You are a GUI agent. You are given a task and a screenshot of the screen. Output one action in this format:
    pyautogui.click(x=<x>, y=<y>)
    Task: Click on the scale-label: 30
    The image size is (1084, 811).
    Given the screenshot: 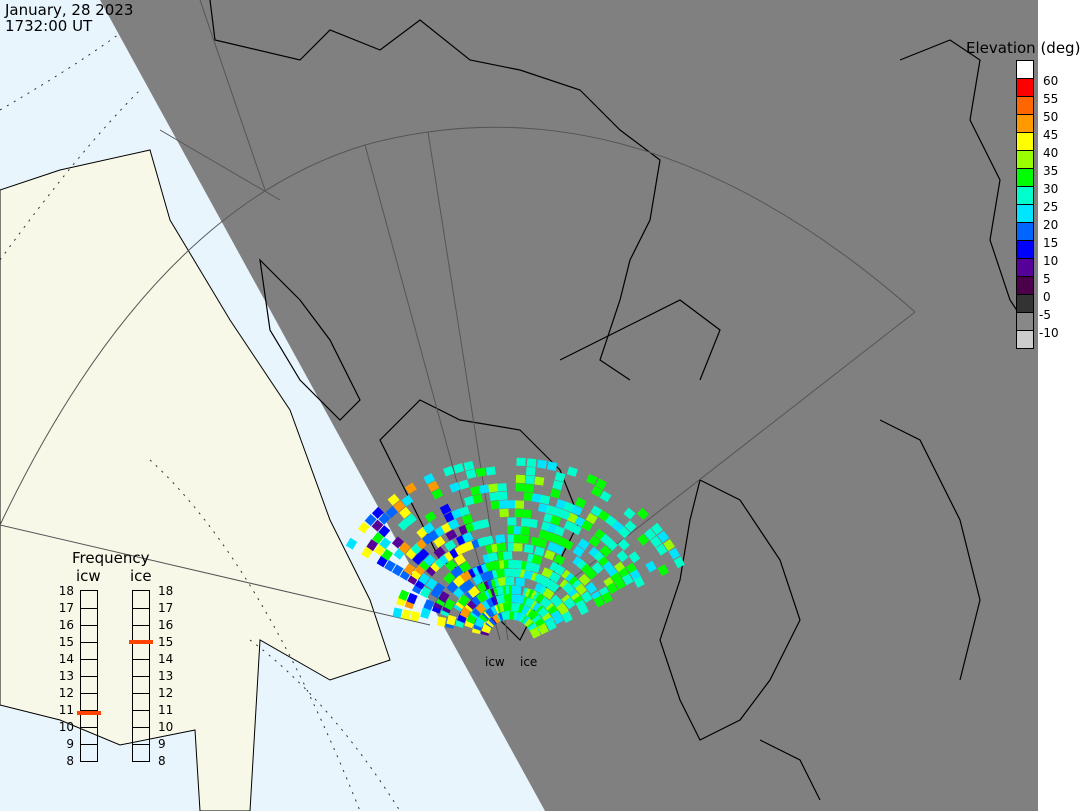 What is the action you would take?
    pyautogui.click(x=1051, y=189)
    